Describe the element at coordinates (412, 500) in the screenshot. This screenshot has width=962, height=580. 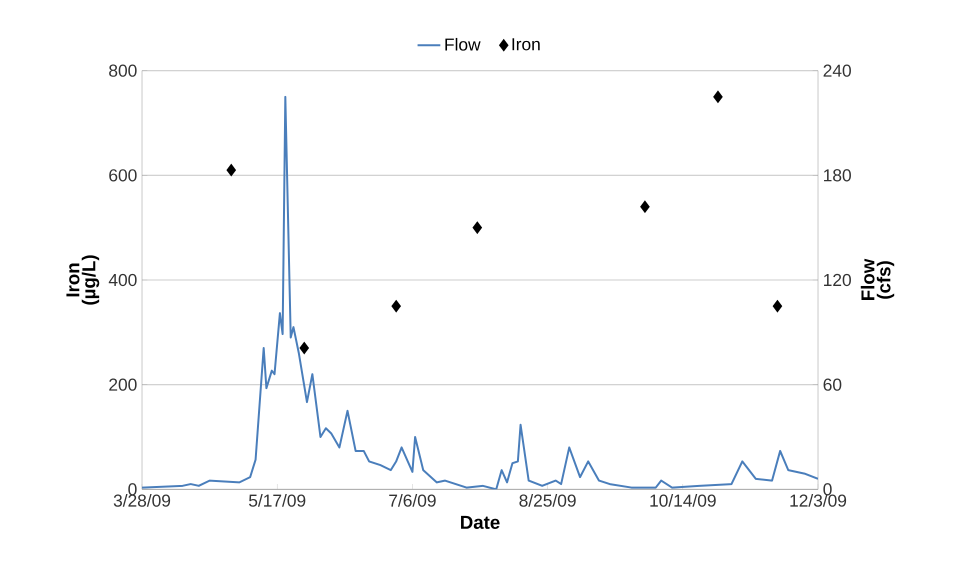
I see `x-tick-label: 7/6/09` at that location.